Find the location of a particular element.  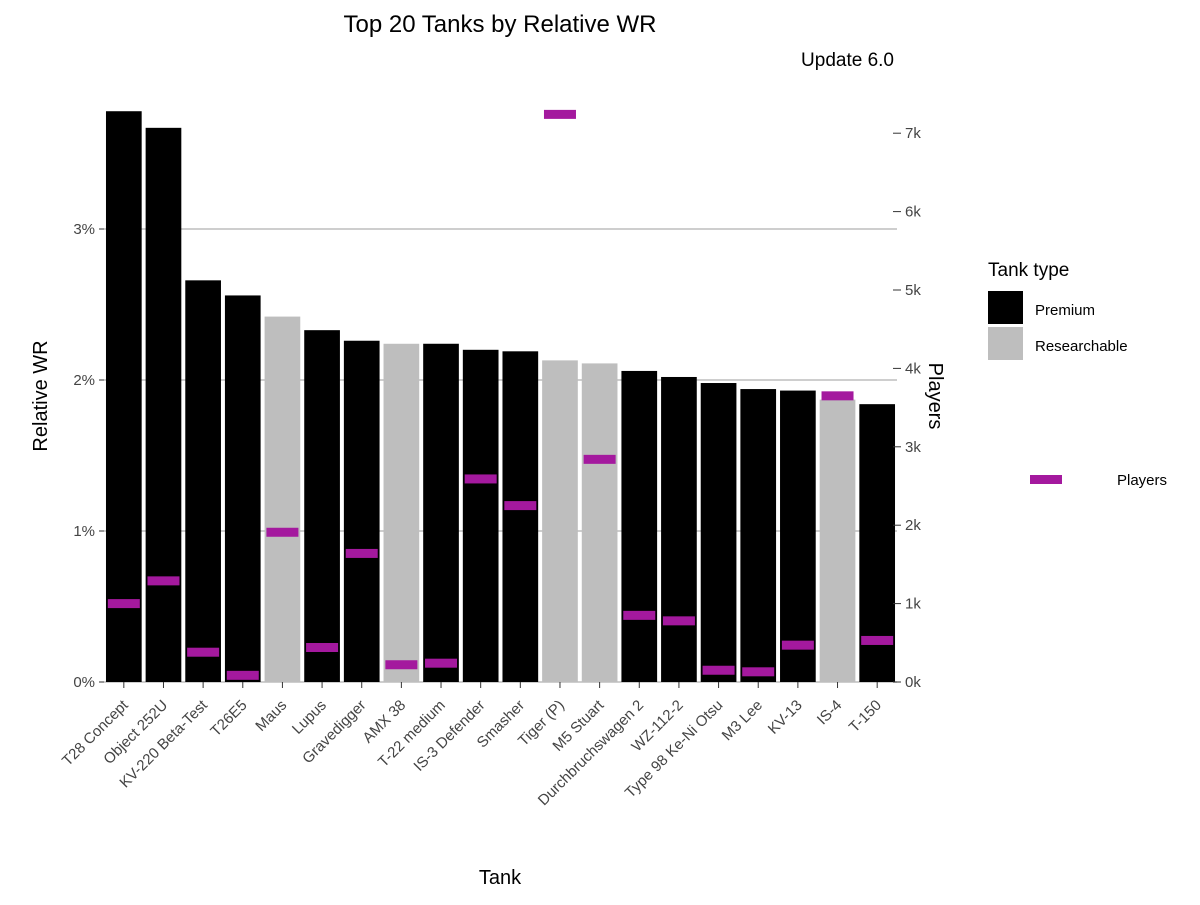

legend-swatch-researchable is located at coordinates (1005, 343).